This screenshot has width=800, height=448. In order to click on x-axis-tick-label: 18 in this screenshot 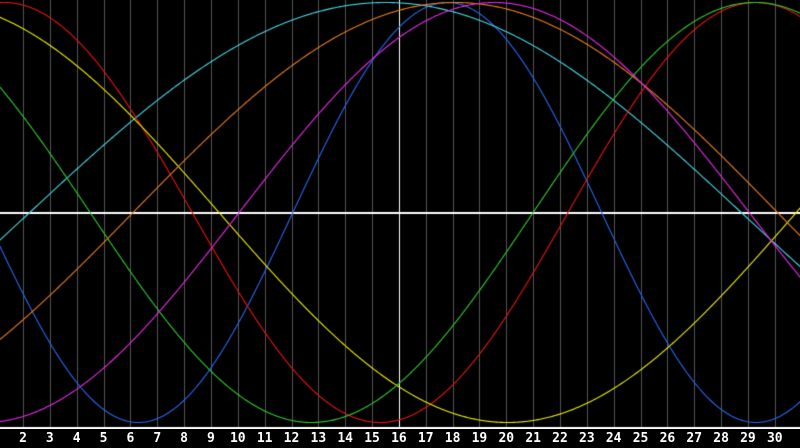, I will do `click(452, 438)`.